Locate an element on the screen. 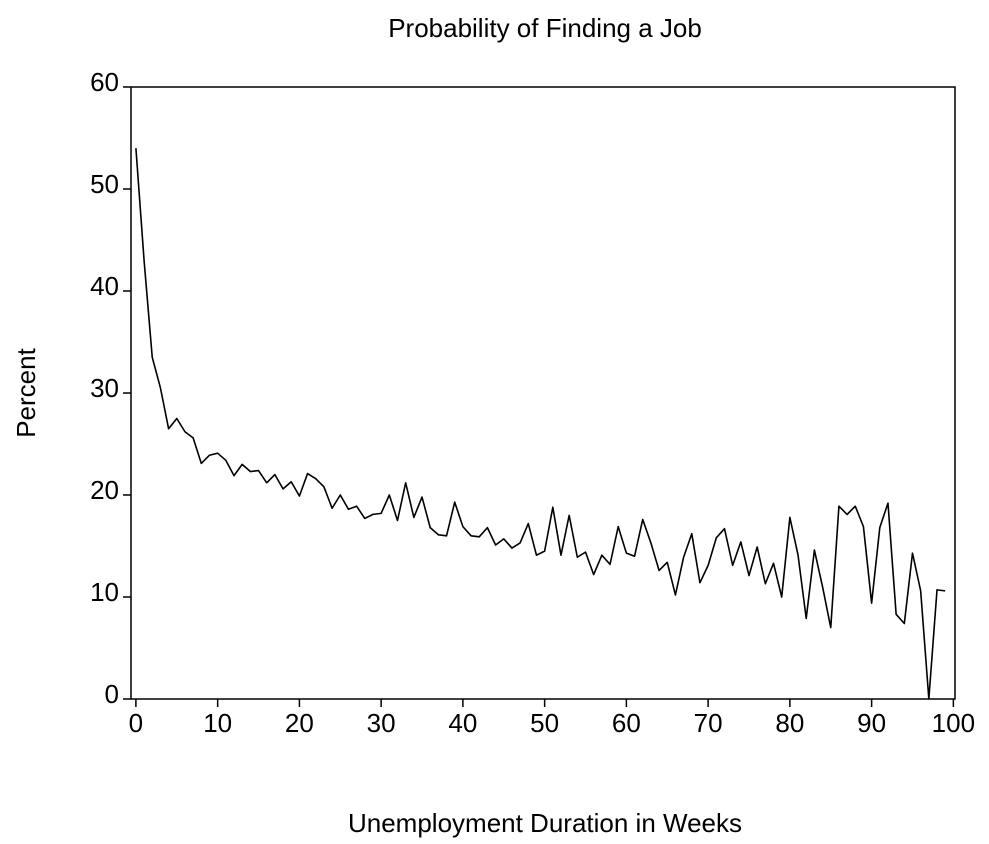  x-tick-label: 30 is located at coordinates (381, 723).